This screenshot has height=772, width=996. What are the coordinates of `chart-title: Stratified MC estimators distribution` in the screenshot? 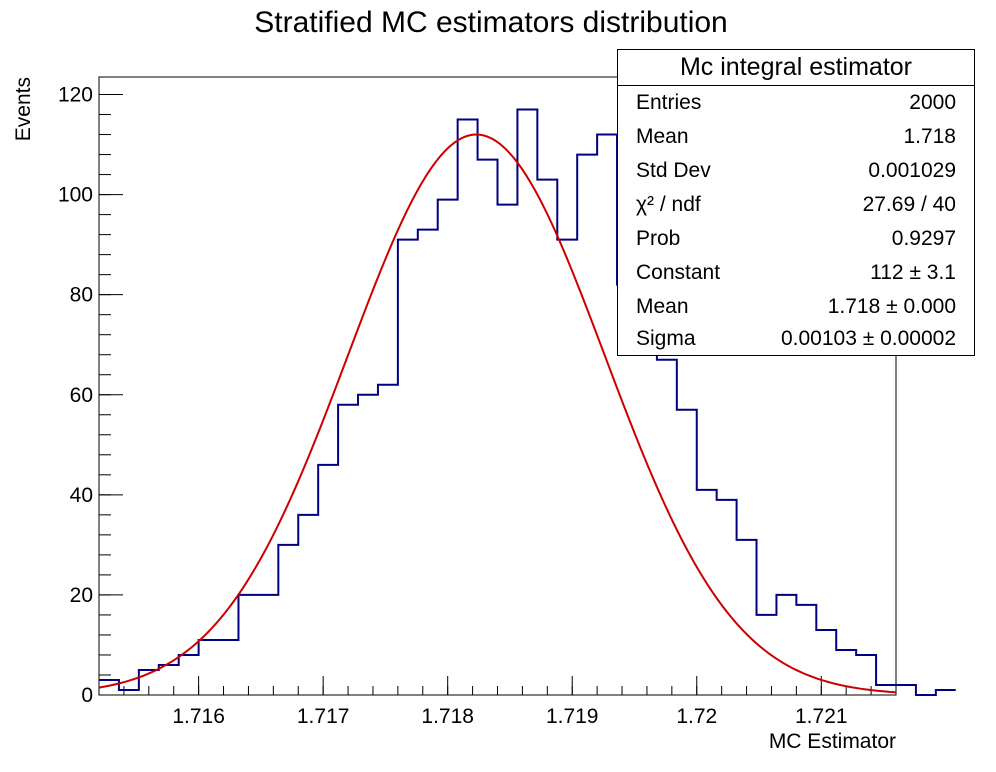 It's located at (491, 22).